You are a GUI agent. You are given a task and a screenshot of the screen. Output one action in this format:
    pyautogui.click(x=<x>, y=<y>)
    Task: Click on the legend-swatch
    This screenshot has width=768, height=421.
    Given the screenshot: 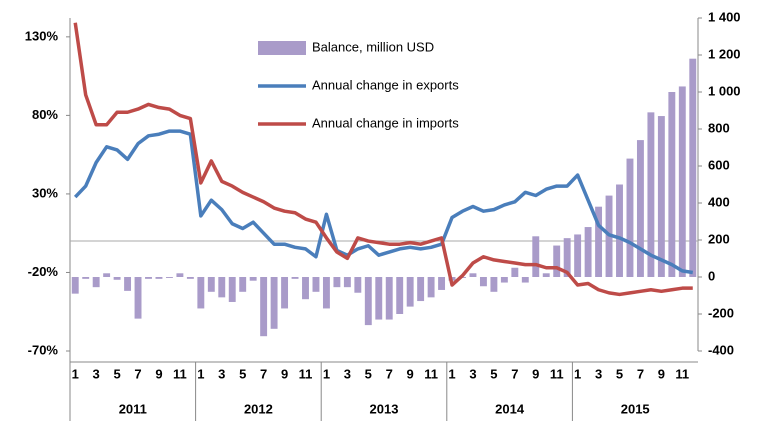 What is the action you would take?
    pyautogui.click(x=282, y=48)
    